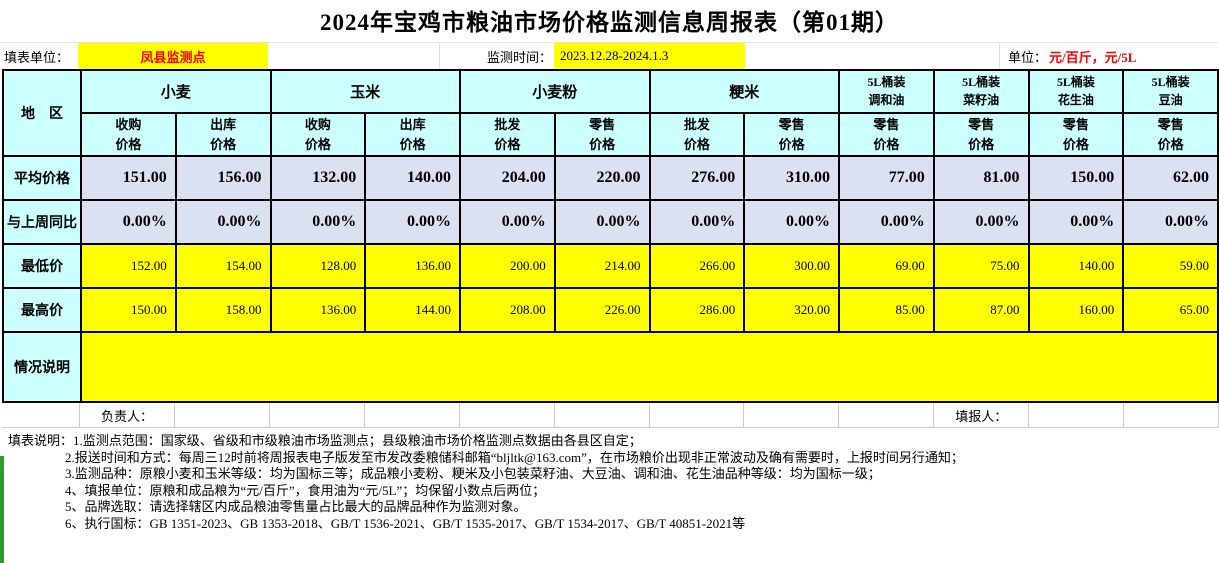  I want to click on min-price-cell: 300.00, so click(791, 266).